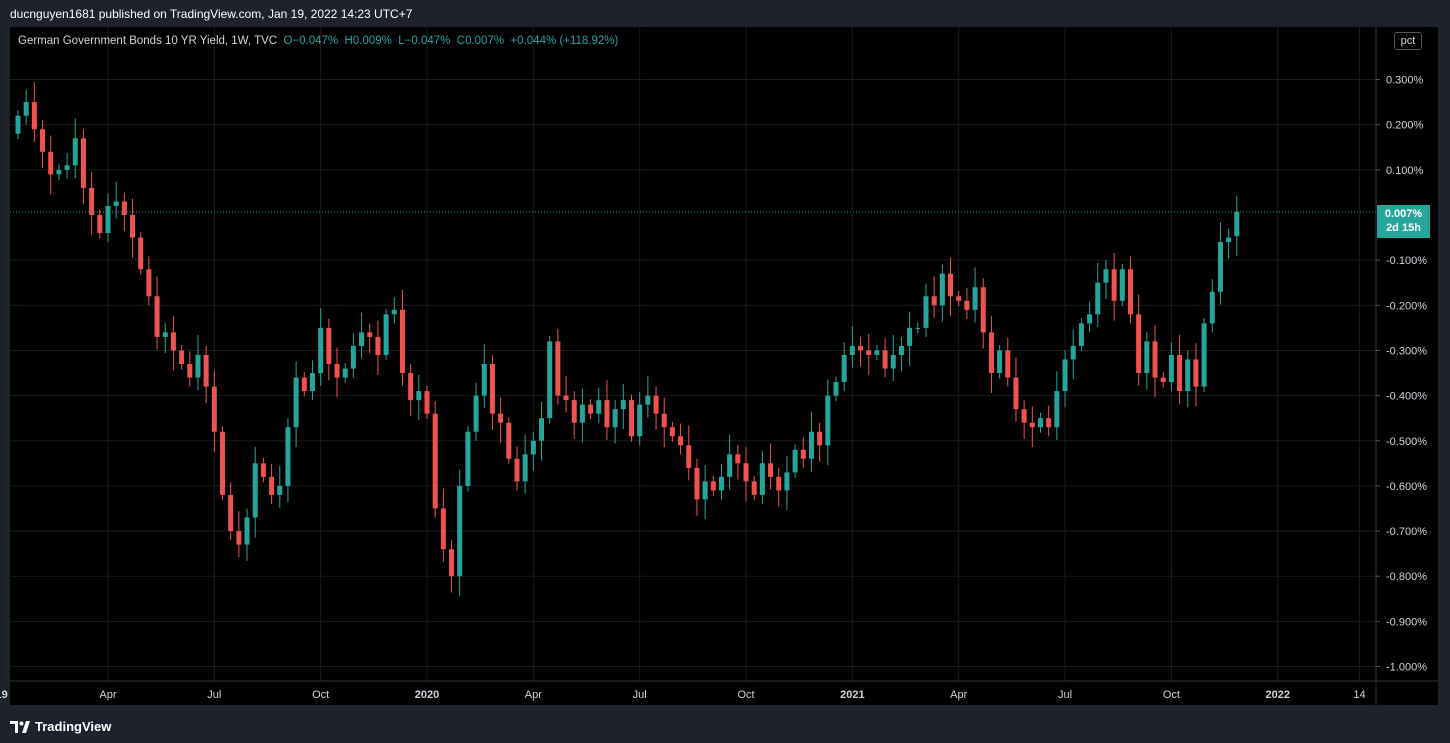  I want to click on unit-label: pct, so click(1408, 41).